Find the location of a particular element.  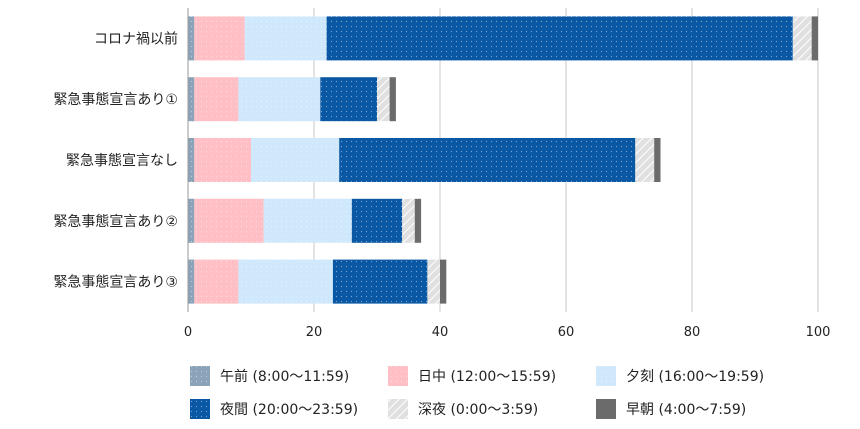

legend-label: 夕刻 (16:00〜19:59) is located at coordinates (695, 377).